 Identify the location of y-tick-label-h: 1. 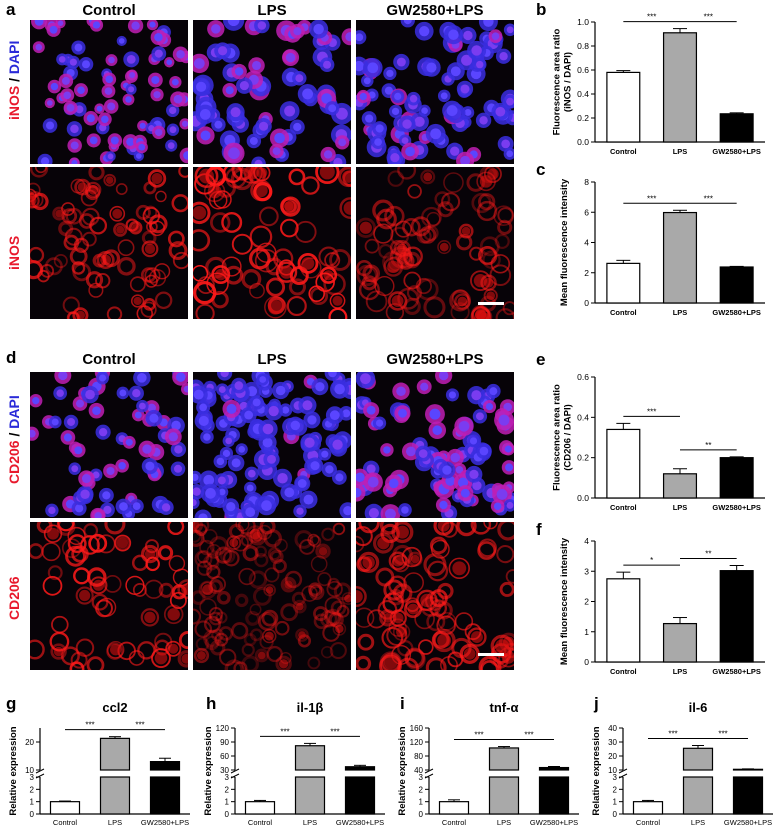
(227, 802).